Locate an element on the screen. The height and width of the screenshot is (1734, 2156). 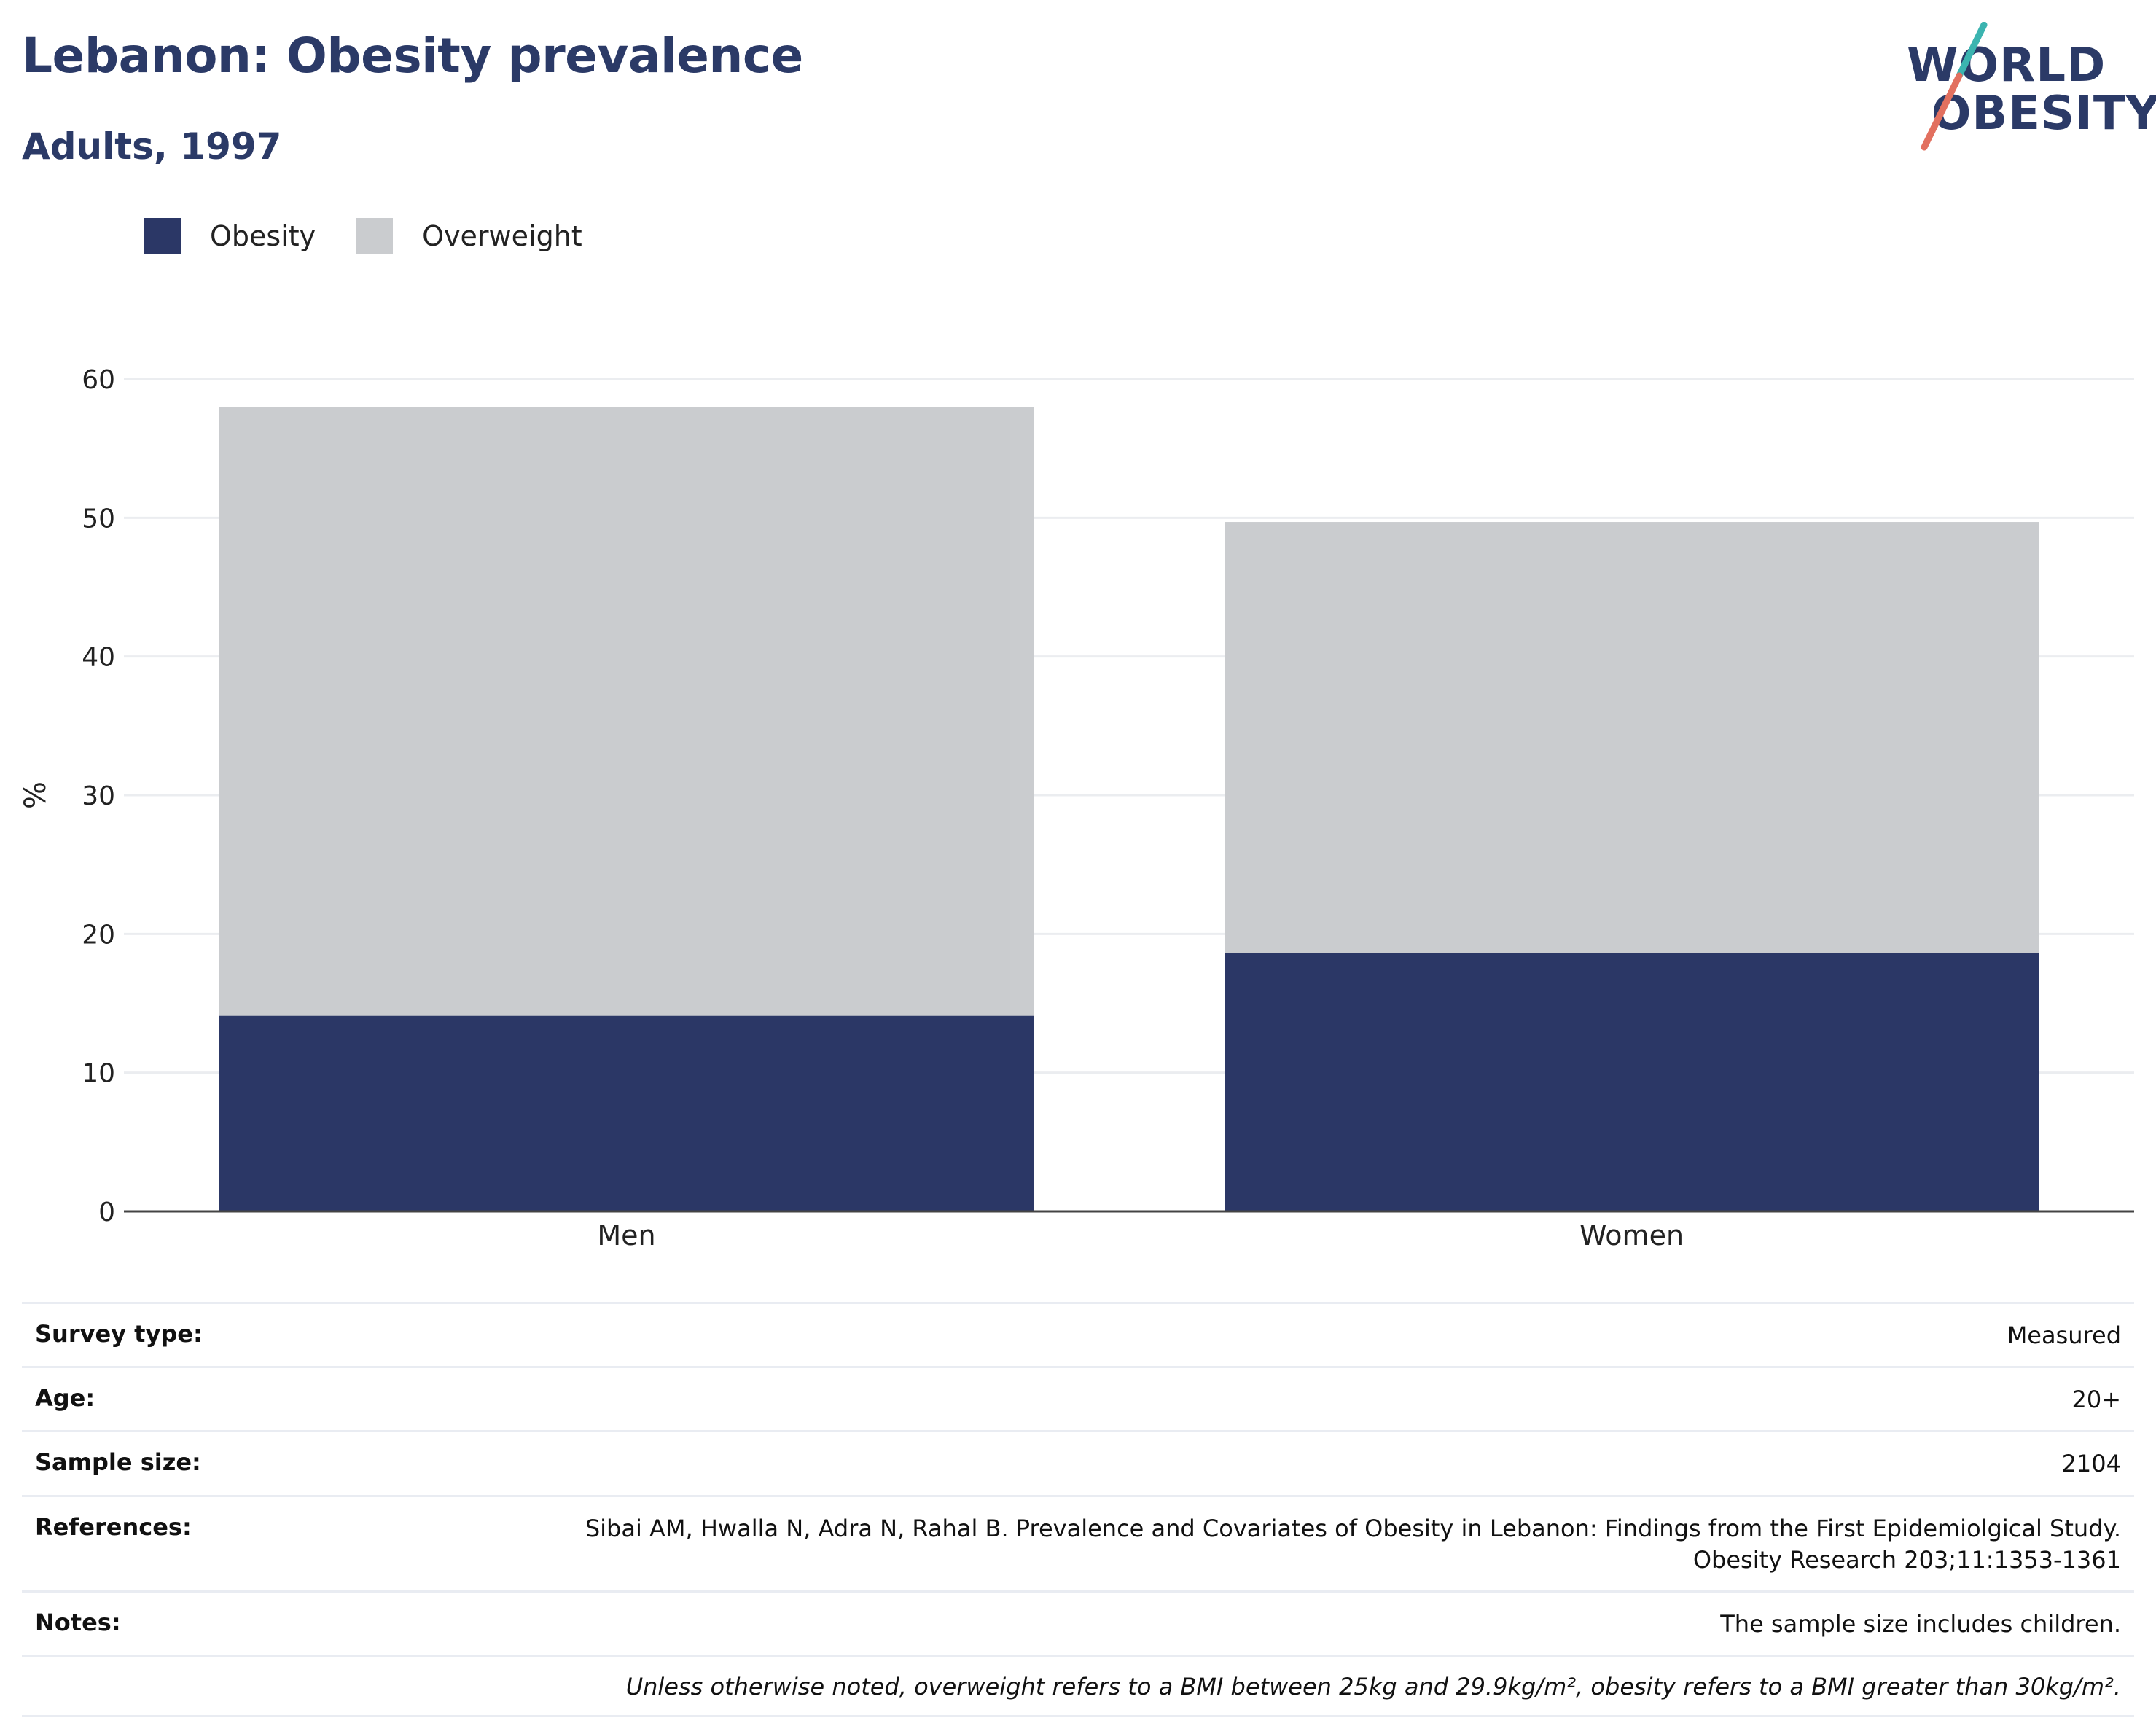
chart-legend: Obesity Overweight is located at coordinates (383, 236).